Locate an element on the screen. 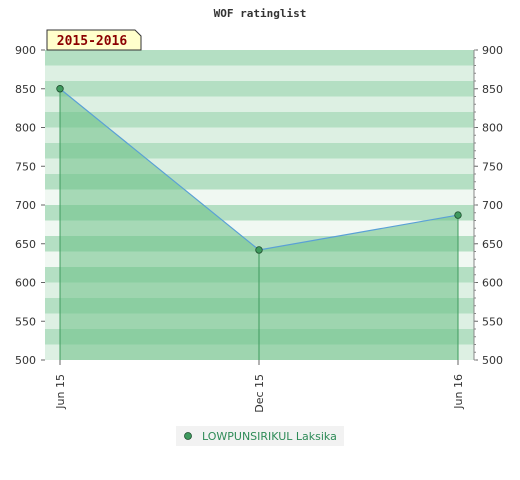  legend: LOWPUNSIRIKUL Laksika is located at coordinates (260, 436).